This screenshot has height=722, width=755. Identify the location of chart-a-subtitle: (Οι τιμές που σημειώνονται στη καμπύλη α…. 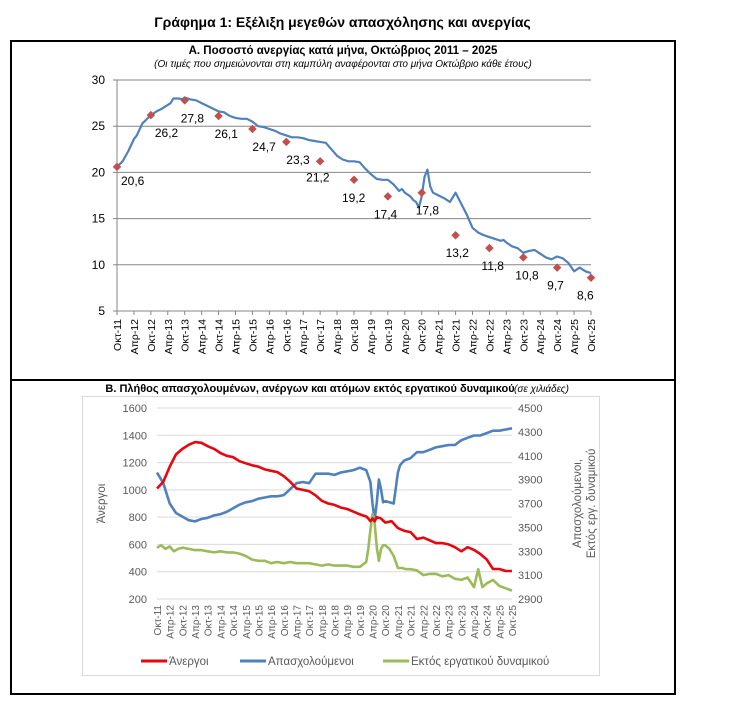
(343, 64).